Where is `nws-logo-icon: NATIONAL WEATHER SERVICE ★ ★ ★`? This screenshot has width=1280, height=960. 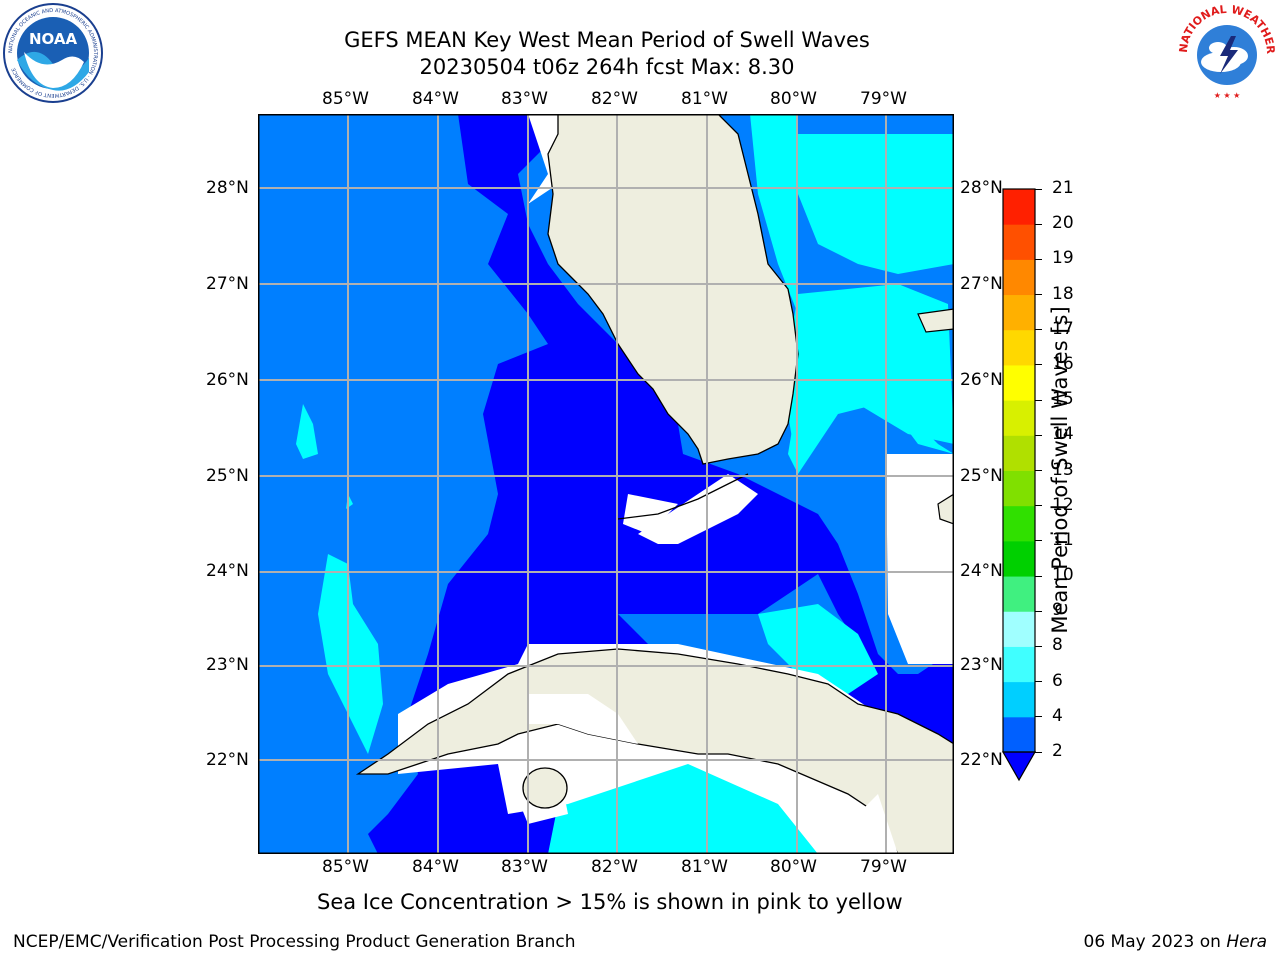 nws-logo-icon: NATIONAL WEATHER SERVICE ★ ★ ★ is located at coordinates (1226, 52).